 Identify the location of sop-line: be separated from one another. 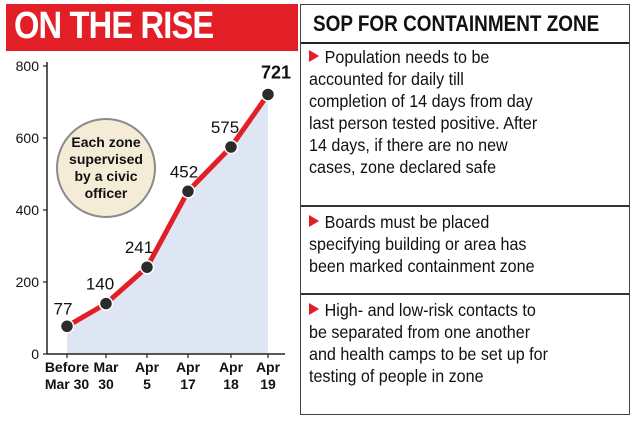
(420, 332).